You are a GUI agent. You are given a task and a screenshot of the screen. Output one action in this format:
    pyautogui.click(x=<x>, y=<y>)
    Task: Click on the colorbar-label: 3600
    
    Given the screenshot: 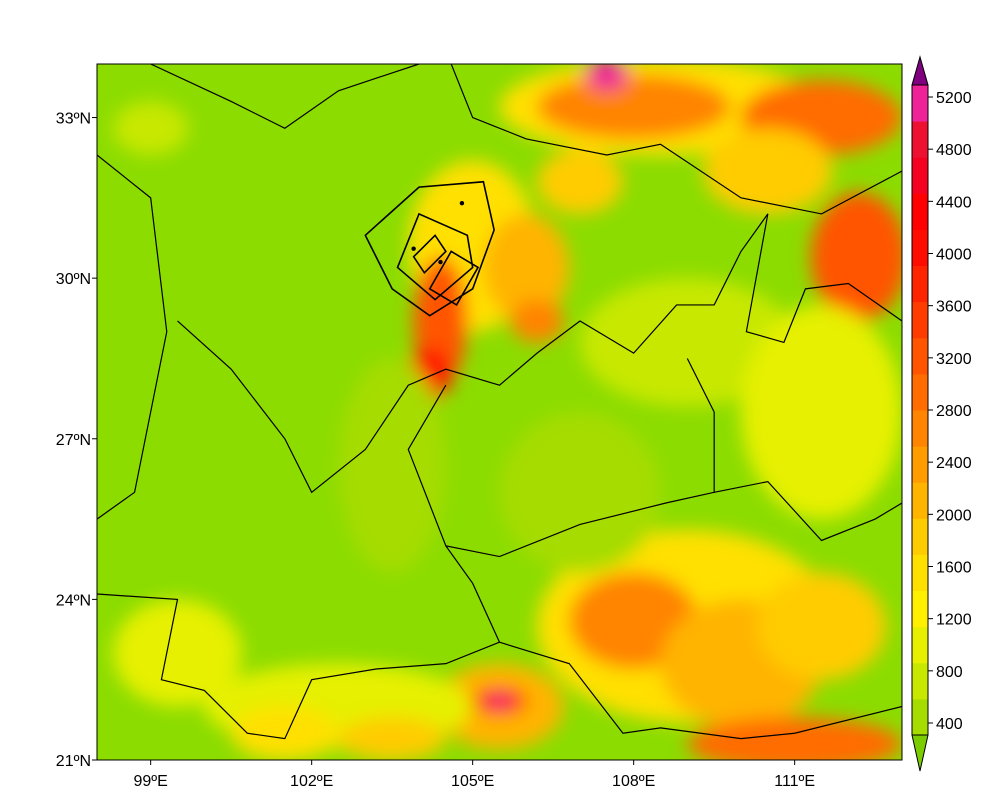 What is the action you would take?
    pyautogui.click(x=954, y=307)
    